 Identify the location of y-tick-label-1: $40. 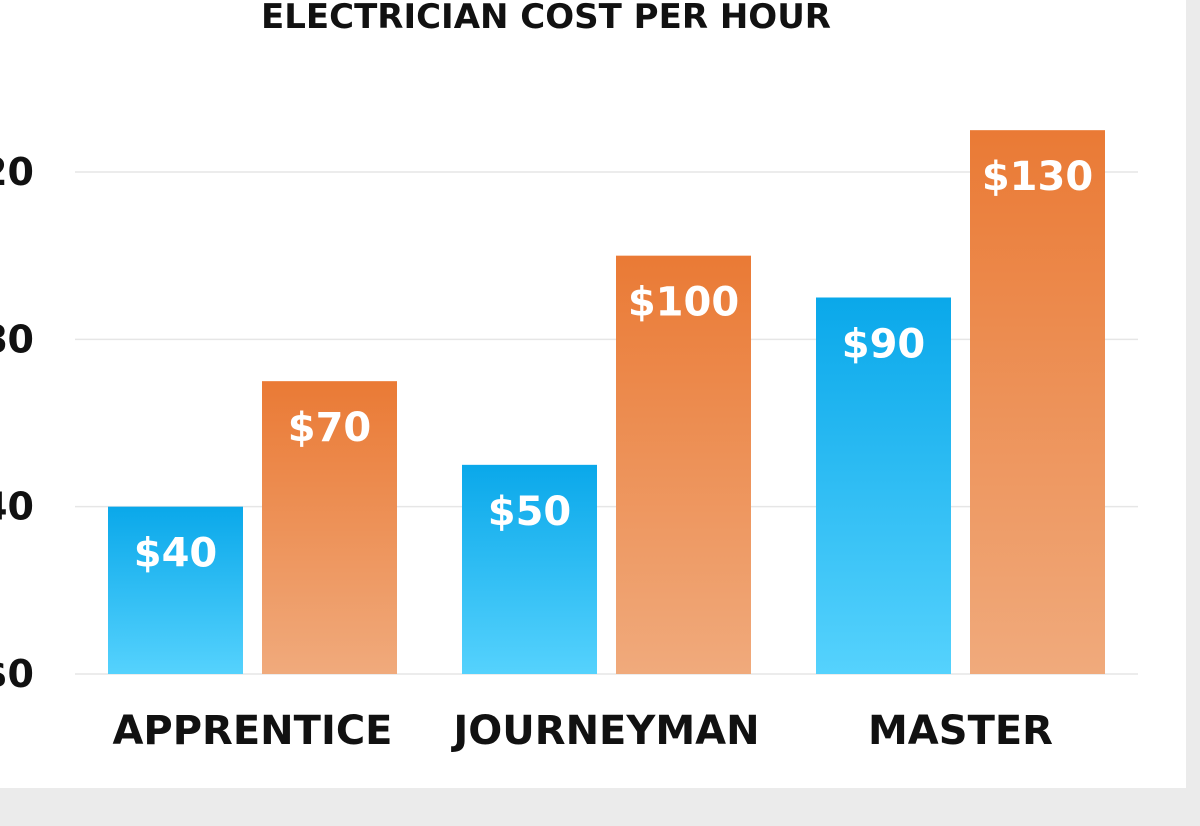
(17, 507).